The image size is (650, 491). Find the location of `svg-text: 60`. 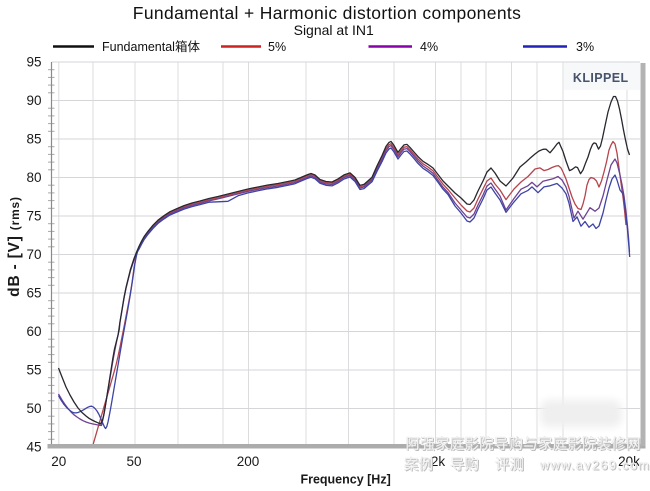

svg-text: 60 is located at coordinates (33, 331).